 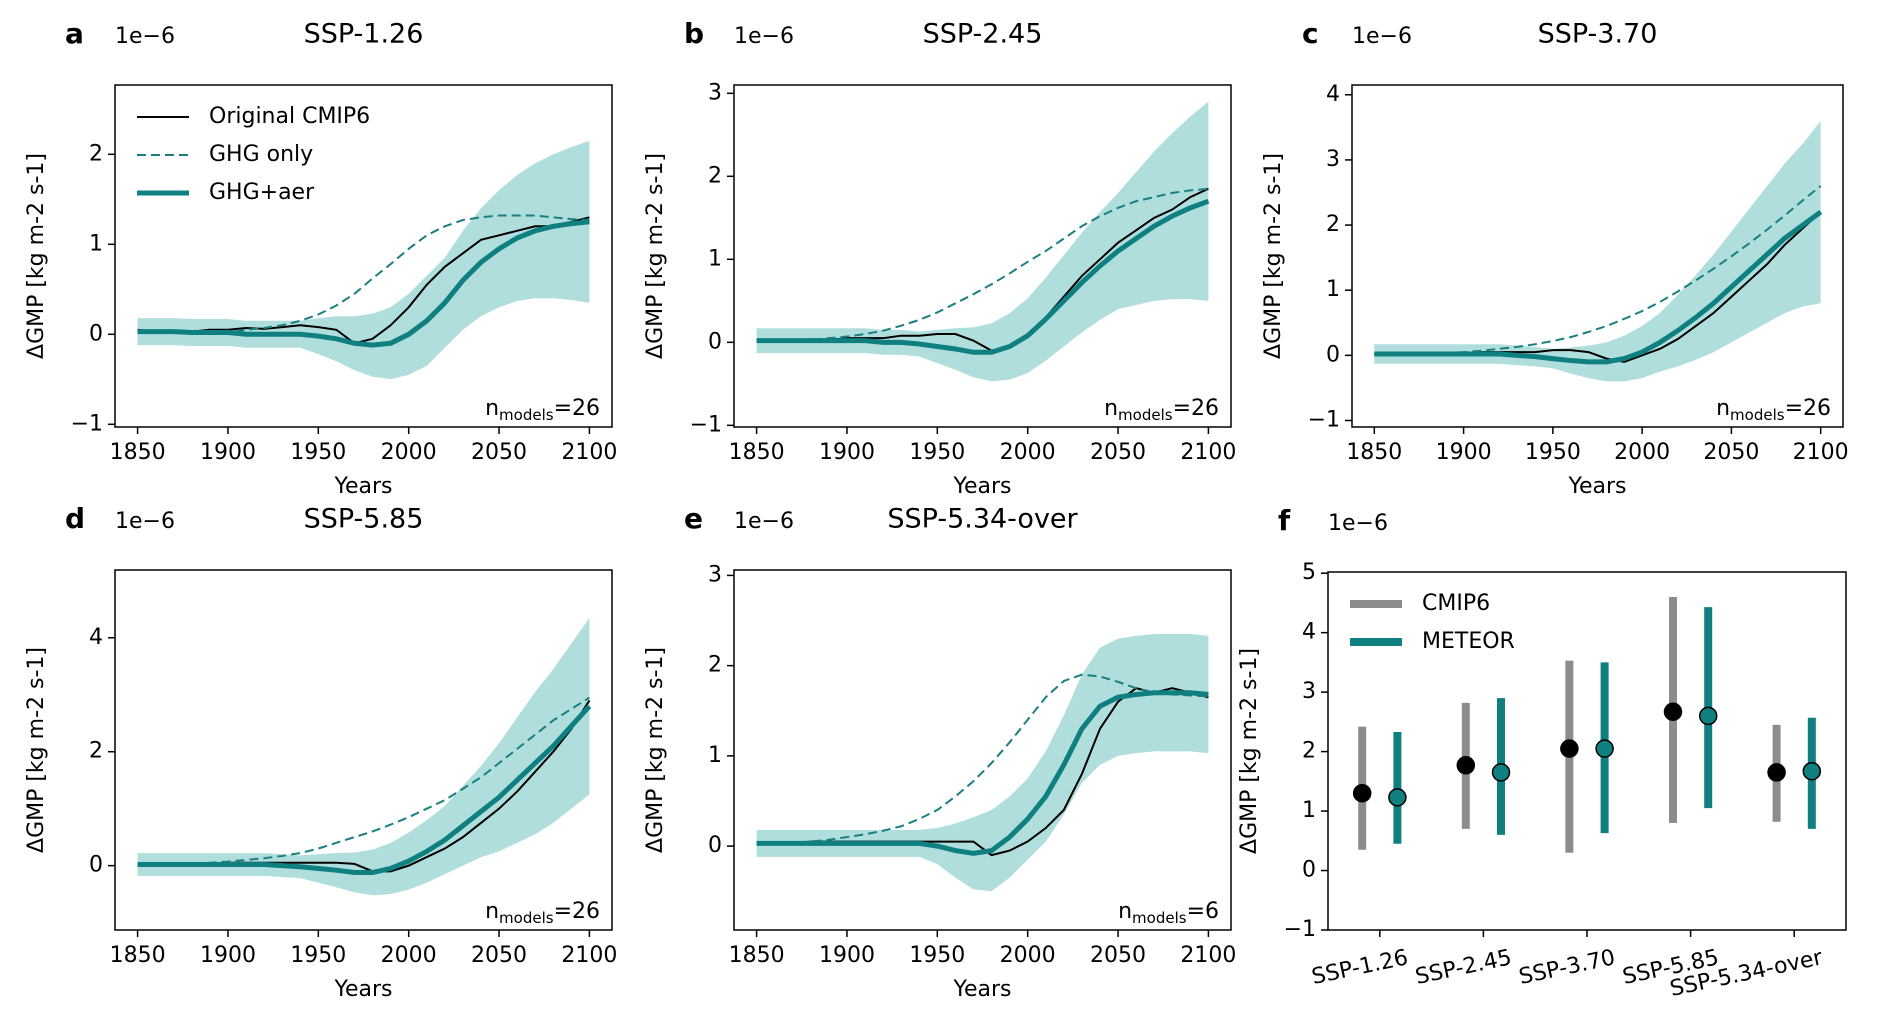 What do you see at coordinates (982, 519) in the screenshot?
I see `panel-title: SSP-5.34-over` at bounding box center [982, 519].